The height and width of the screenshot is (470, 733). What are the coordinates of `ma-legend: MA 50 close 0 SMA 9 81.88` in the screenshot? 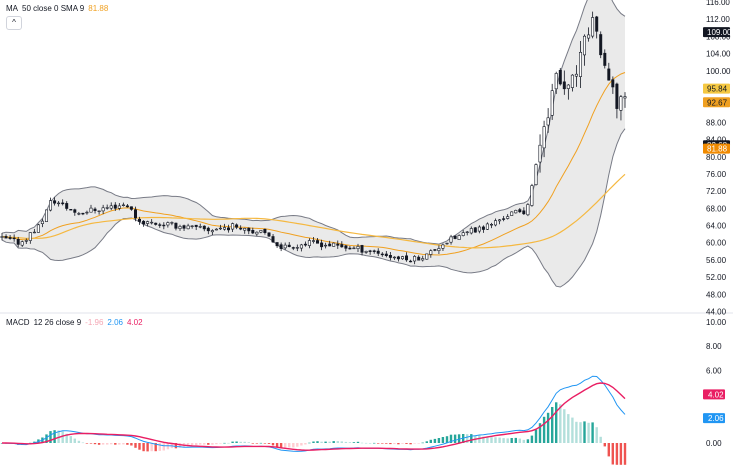 It's located at (57, 8).